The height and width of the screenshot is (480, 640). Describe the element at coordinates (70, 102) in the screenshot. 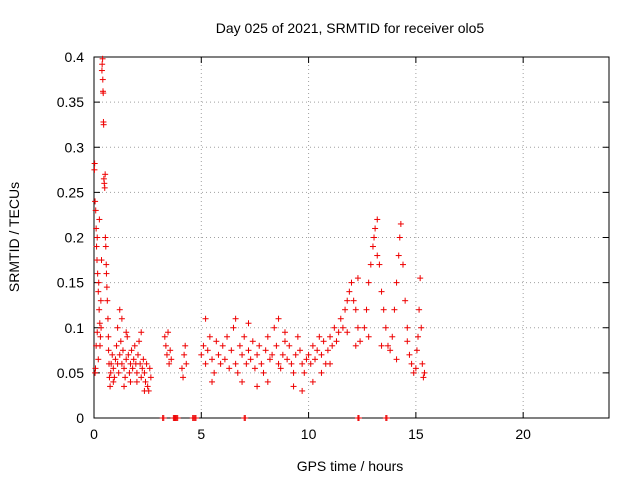

I see `y-tick-label: 0.35` at that location.